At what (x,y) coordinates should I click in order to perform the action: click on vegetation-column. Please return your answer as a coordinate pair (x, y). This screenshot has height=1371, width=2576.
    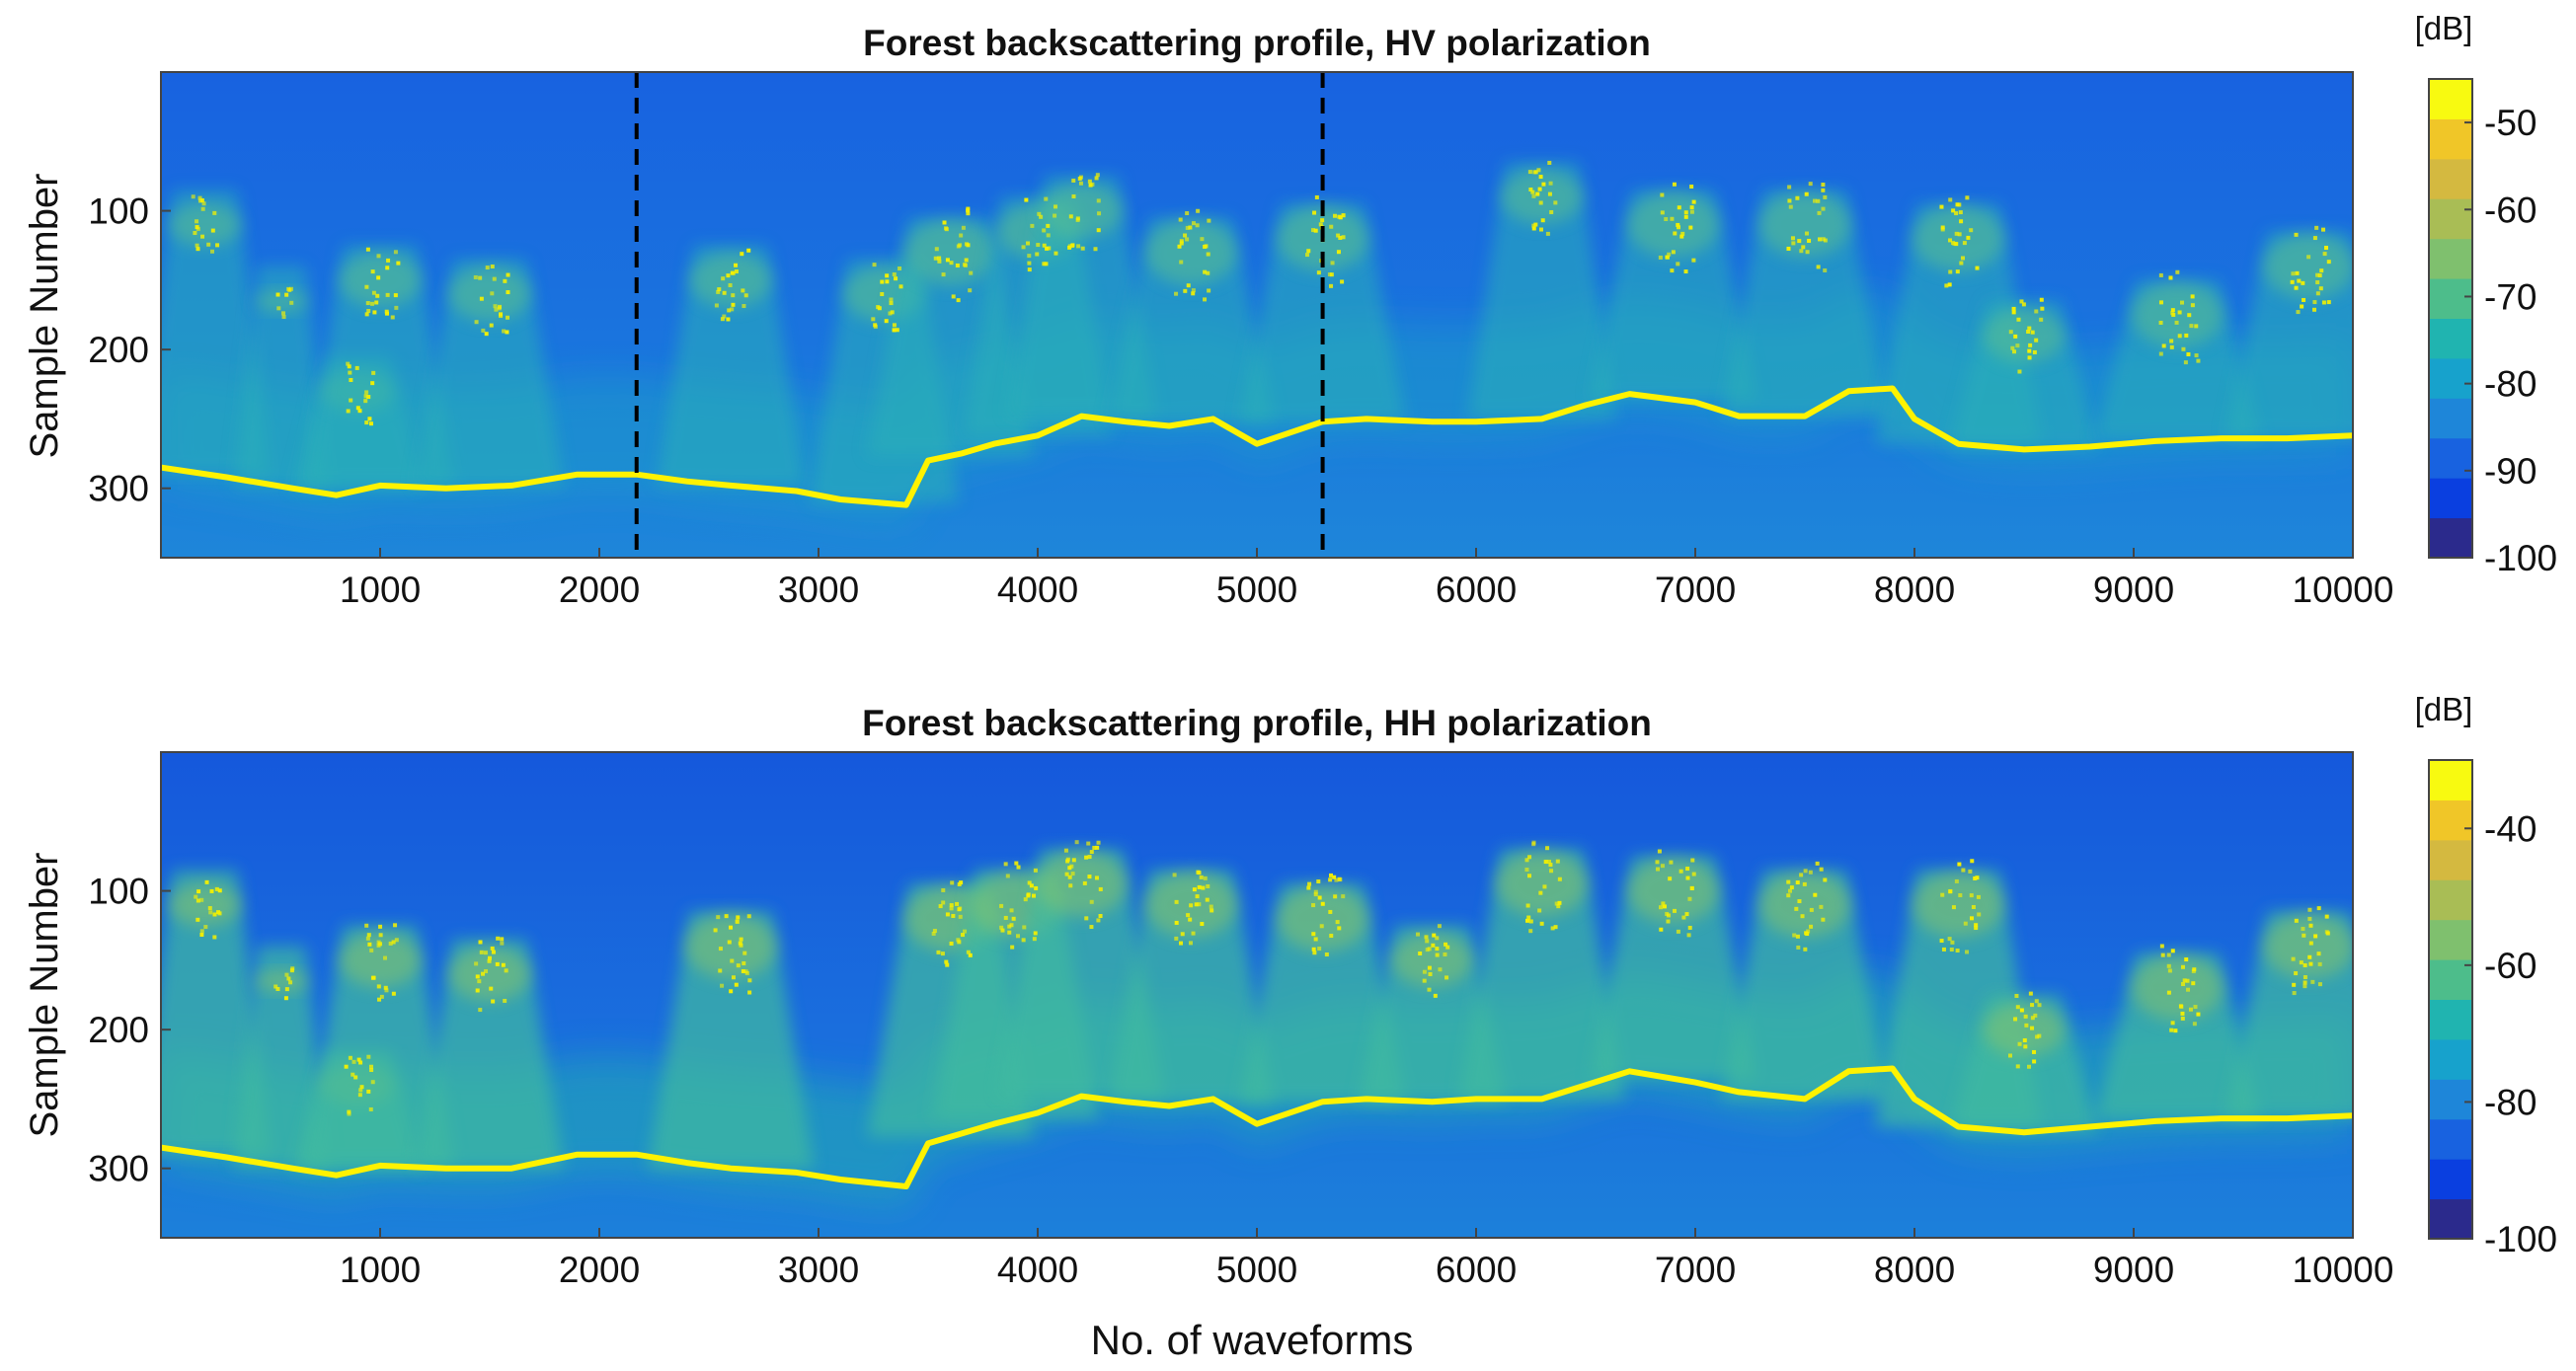
    Looking at the image, I should click on (1191, 987).